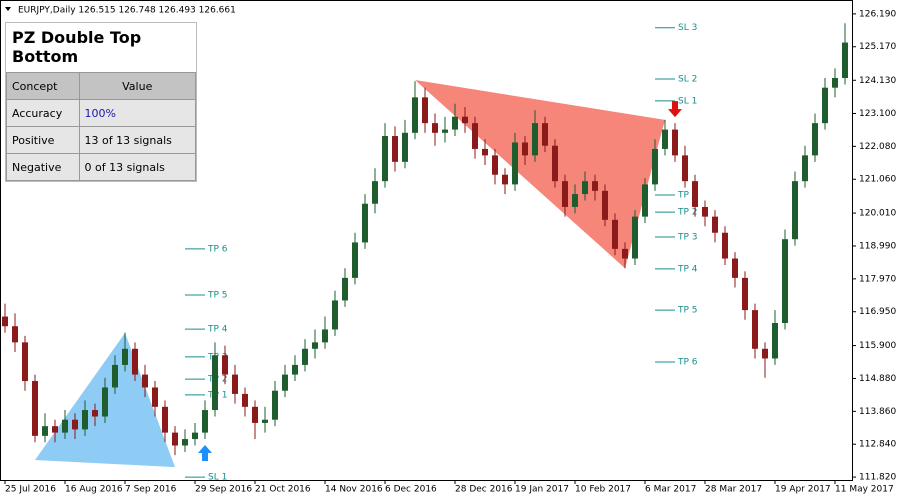  Describe the element at coordinates (283, 490) in the screenshot. I see `x-tick-label: 21 Oct 2016` at that location.